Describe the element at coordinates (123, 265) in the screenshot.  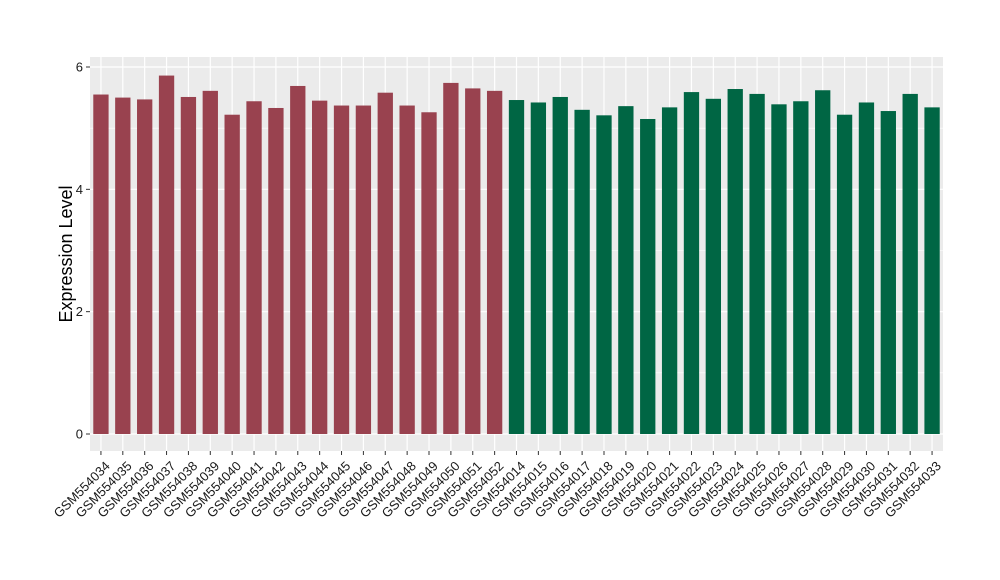
I see `bar-GSM554035` at that location.